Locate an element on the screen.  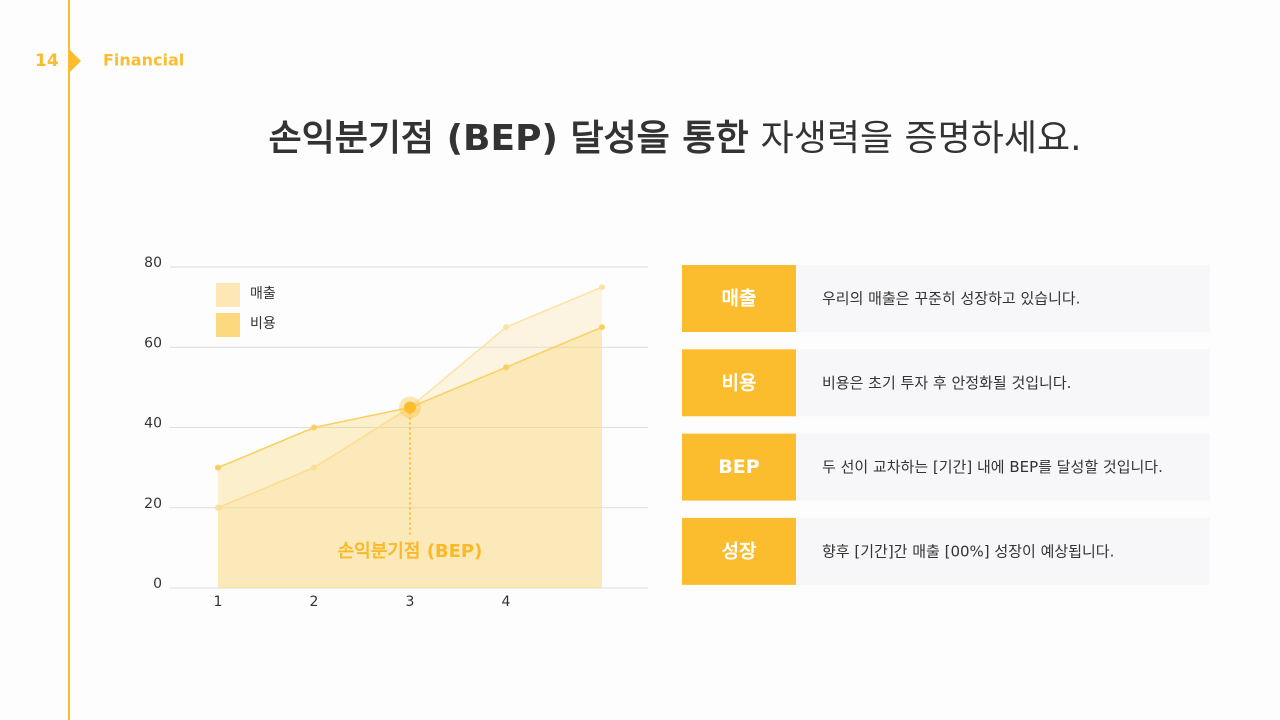
slide-title: 손익분기점 (BEP) 달성을 통한 자생력을 증명하세요. is located at coordinates (674, 138).